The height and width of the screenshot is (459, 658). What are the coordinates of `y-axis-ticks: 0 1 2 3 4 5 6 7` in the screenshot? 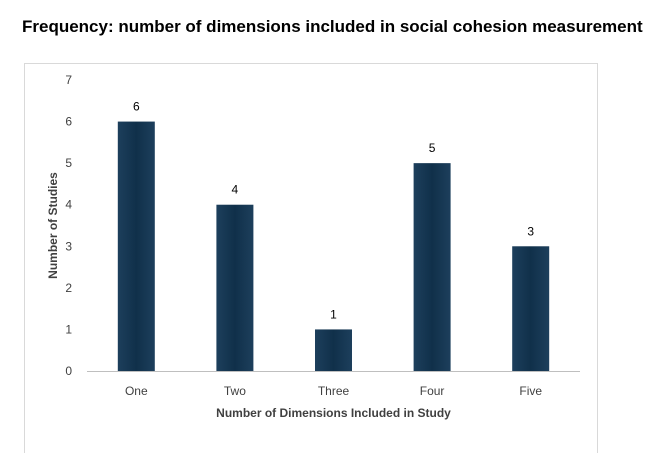 It's located at (68, 225).